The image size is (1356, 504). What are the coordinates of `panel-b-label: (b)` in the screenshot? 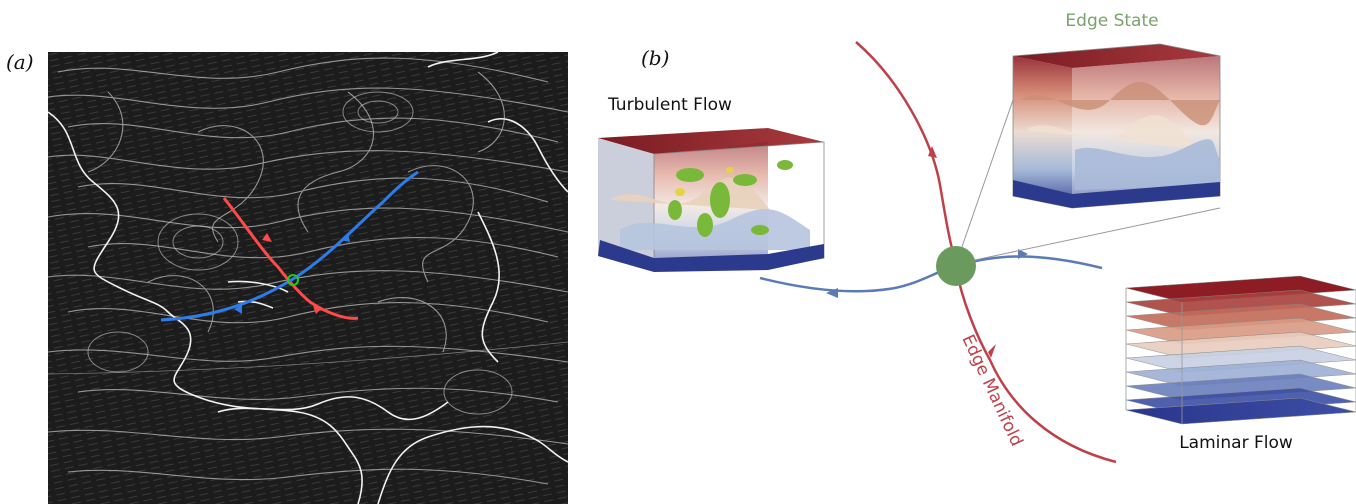 It's located at (655, 58).